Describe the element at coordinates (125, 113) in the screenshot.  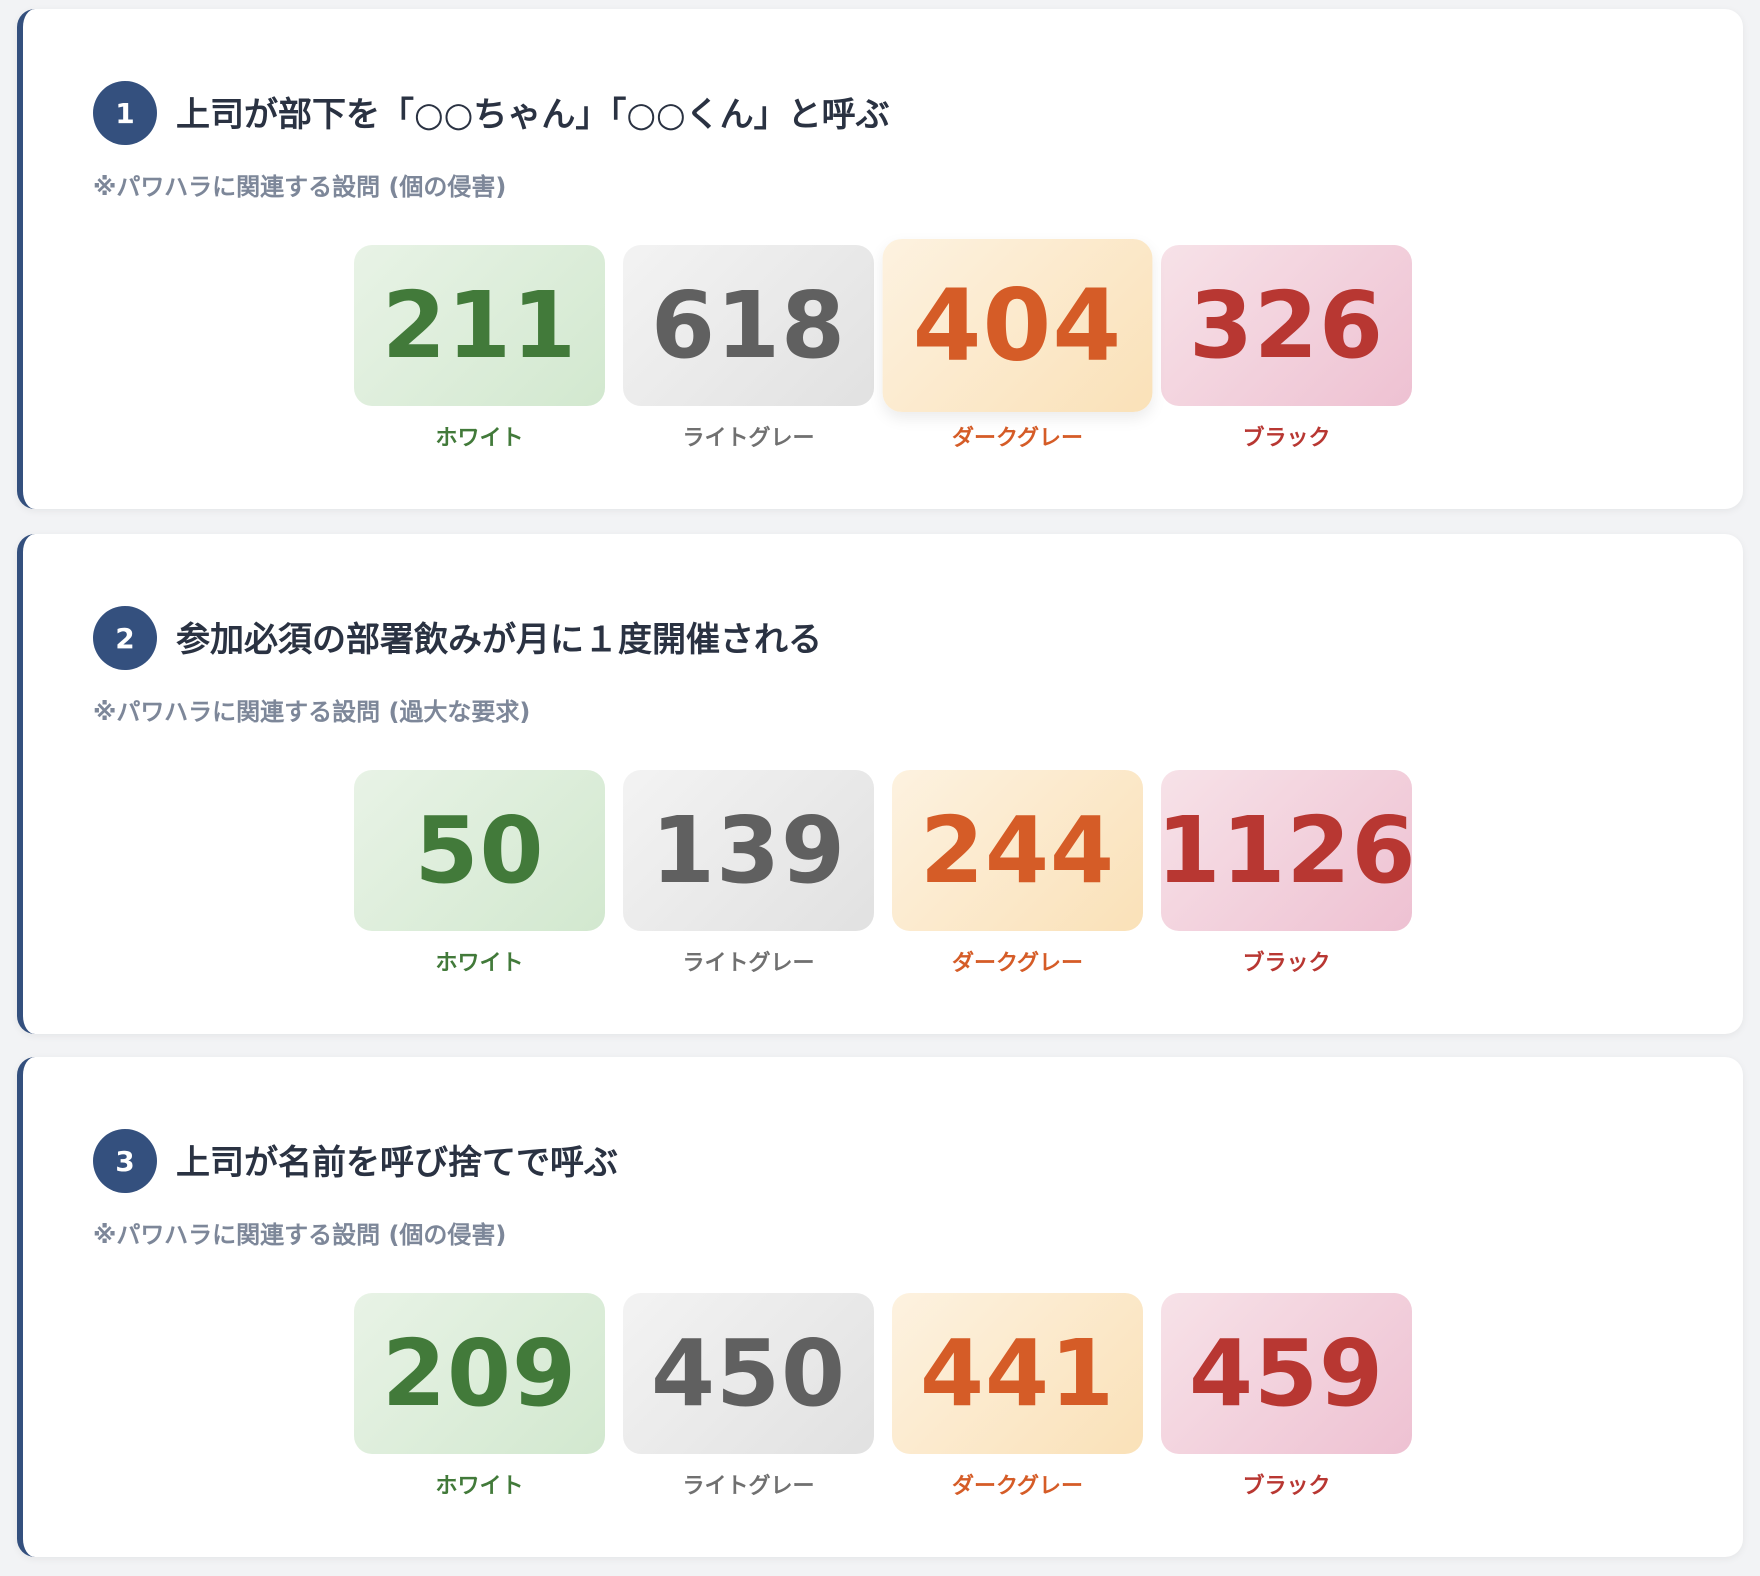
I see `question-number-badge: 1` at that location.